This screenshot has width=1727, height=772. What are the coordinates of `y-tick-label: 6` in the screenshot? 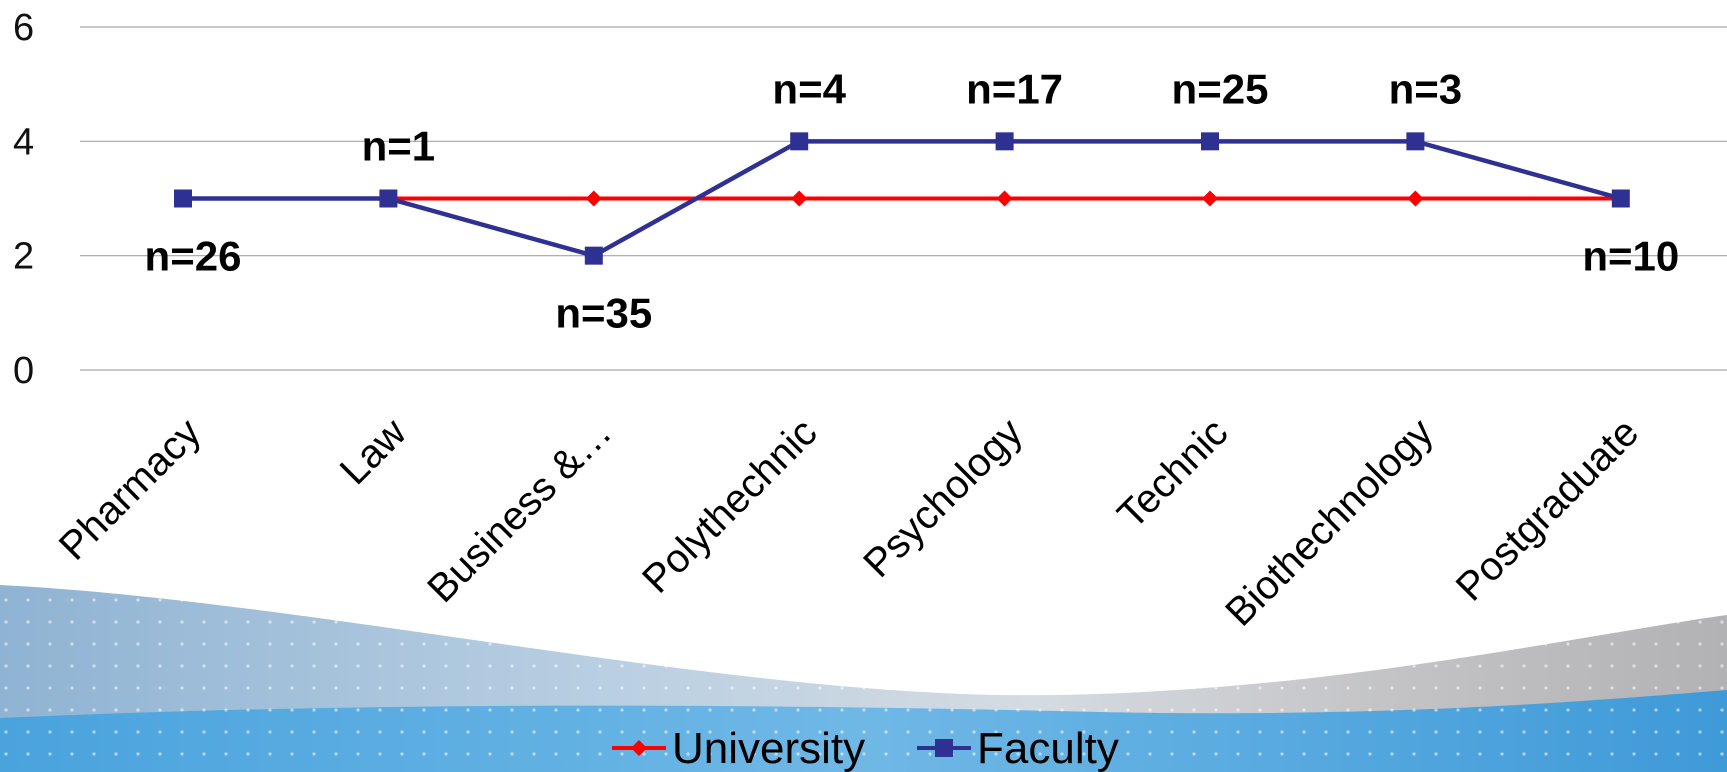 It's located at (23, 28).